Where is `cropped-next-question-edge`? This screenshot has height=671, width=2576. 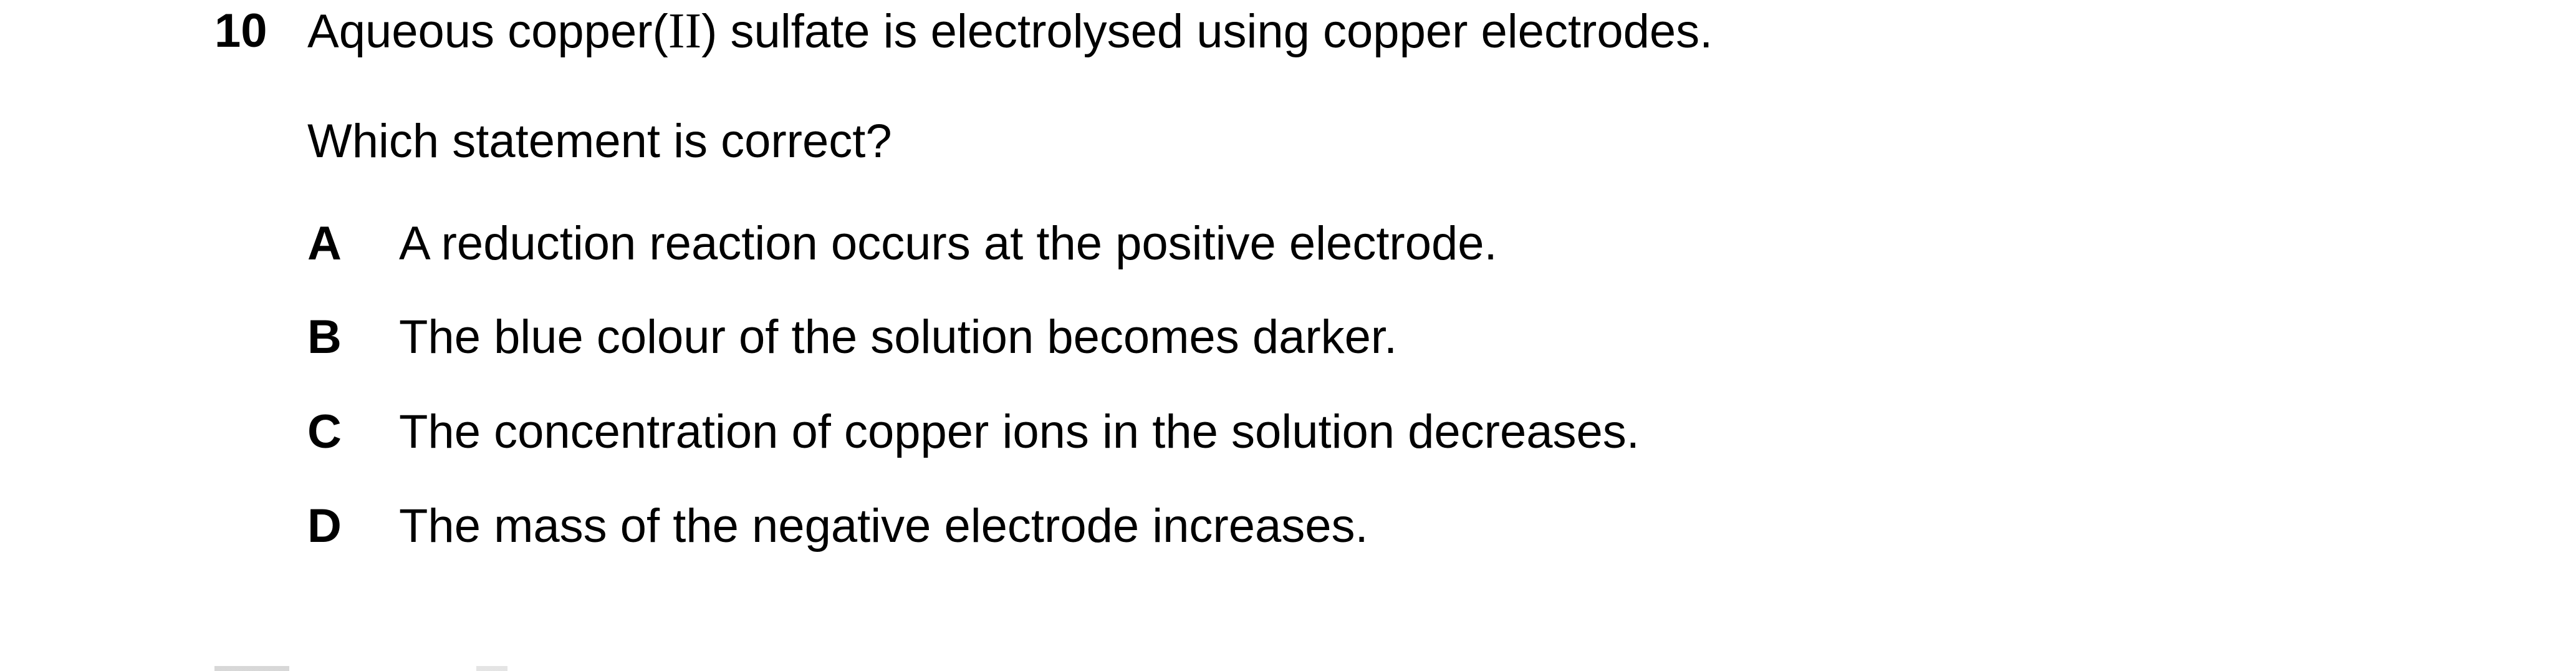 cropped-next-question-edge is located at coordinates (650, 668).